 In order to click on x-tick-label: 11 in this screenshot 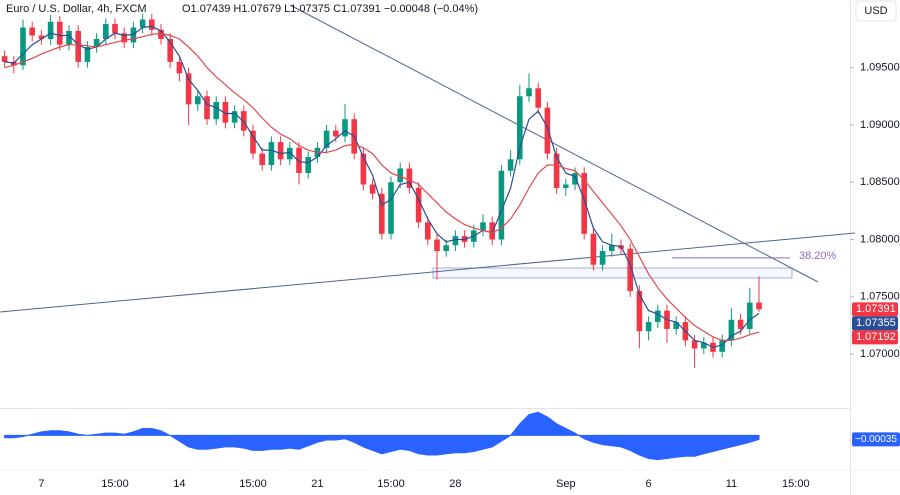, I will do `click(731, 484)`.